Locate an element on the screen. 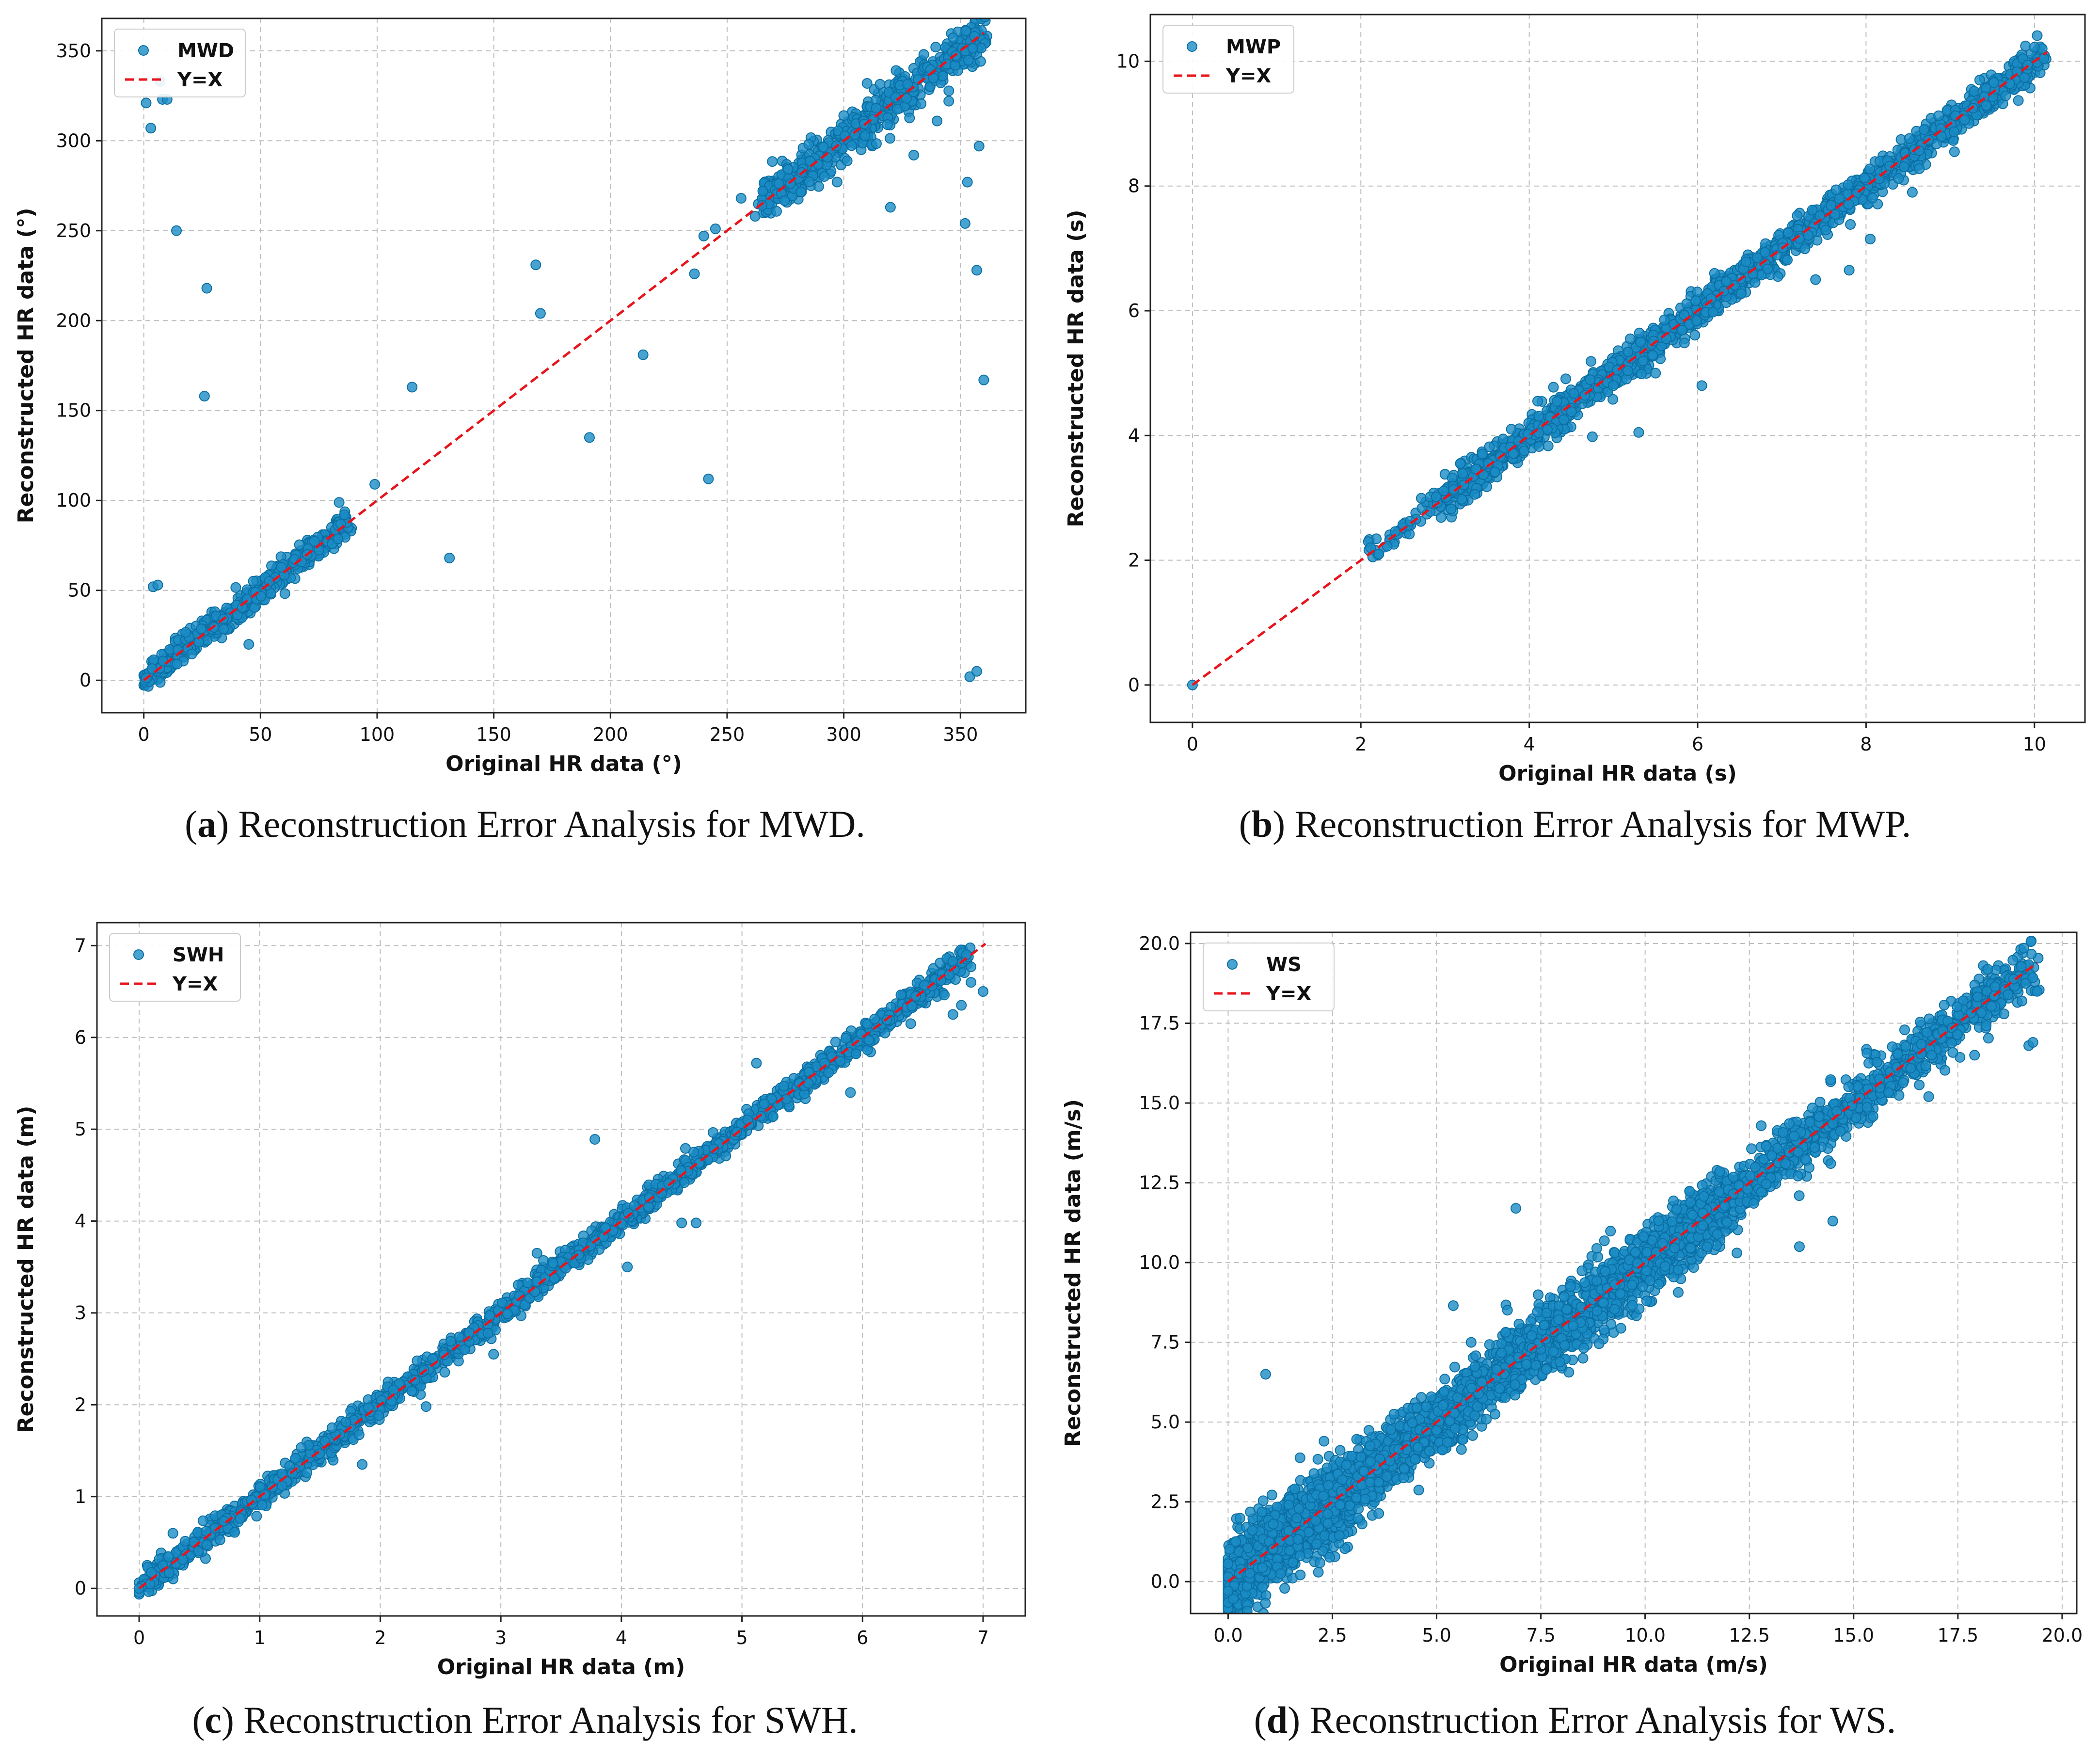 This screenshot has height=1758, width=2100. caption-text: Reconstruction Error Analysis for MWD. is located at coordinates (551, 824).